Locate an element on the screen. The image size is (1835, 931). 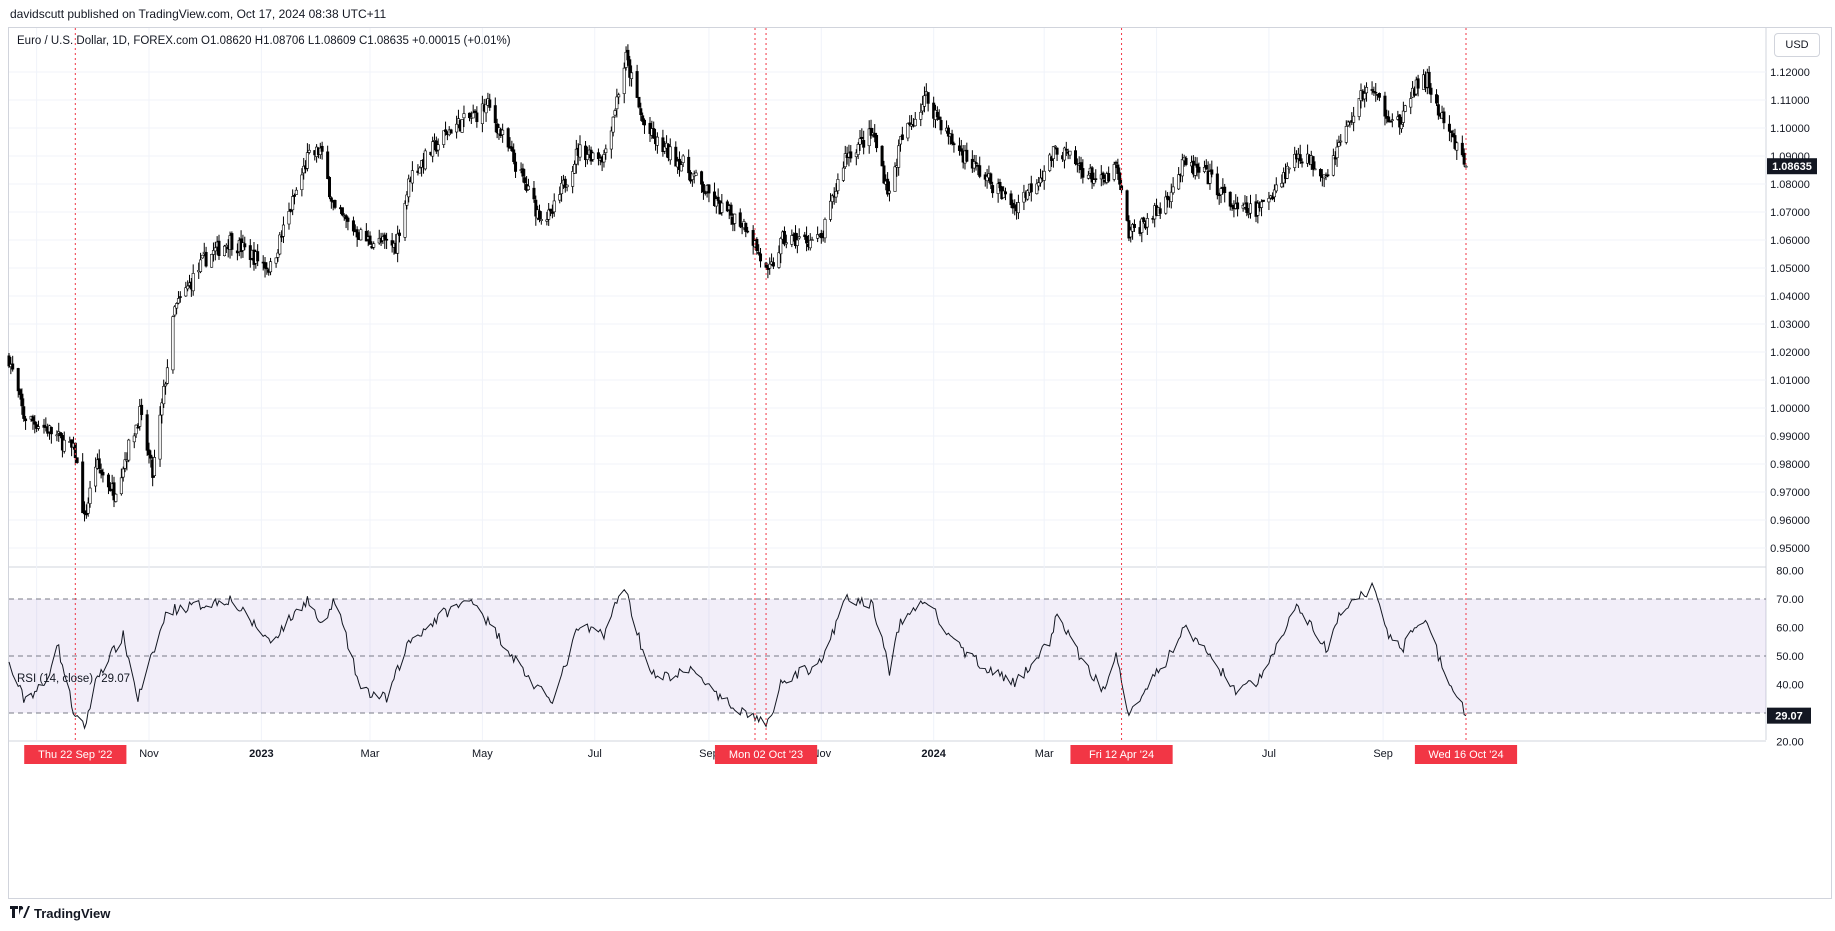
price-tick-label: 1.04000 is located at coordinates (1790, 297).